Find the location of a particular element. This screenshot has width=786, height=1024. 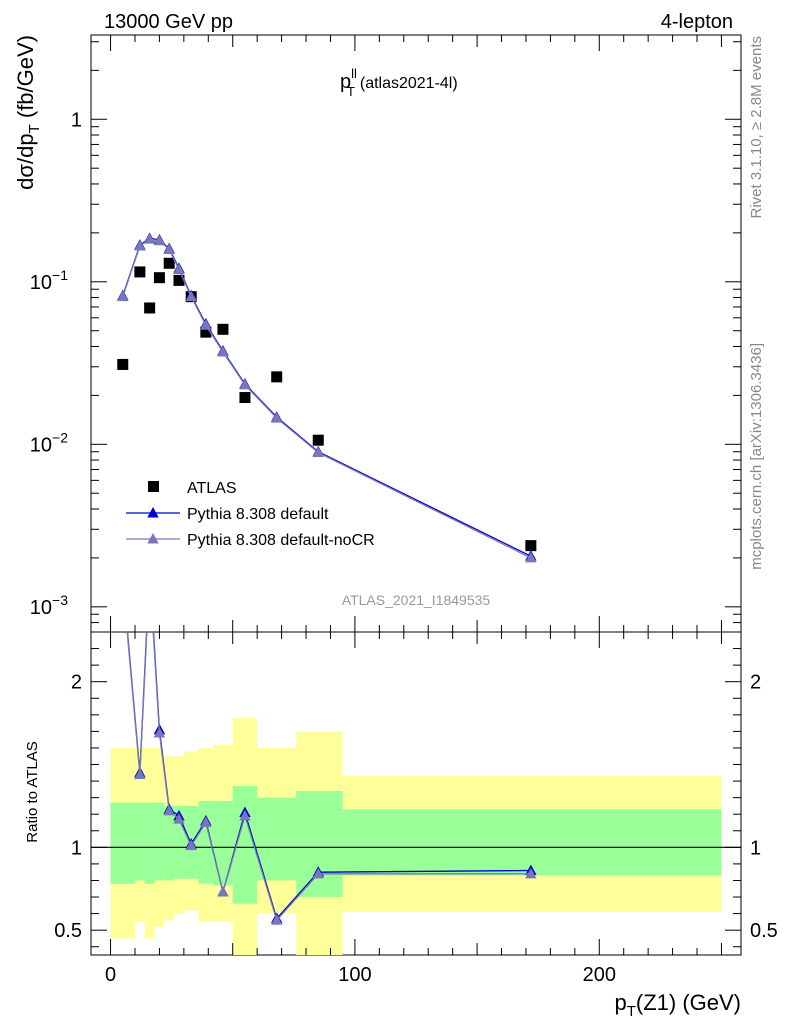

legend-label: Pythia 8.308 default-noCR is located at coordinates (281, 540).